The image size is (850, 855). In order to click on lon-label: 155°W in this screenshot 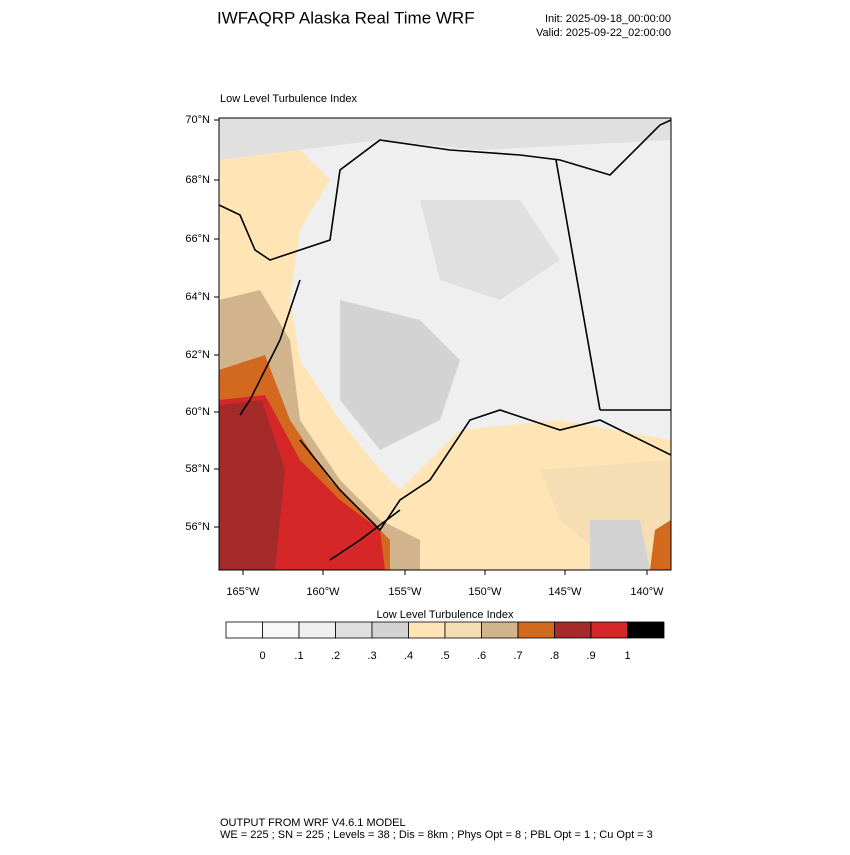, I will do `click(405, 592)`.